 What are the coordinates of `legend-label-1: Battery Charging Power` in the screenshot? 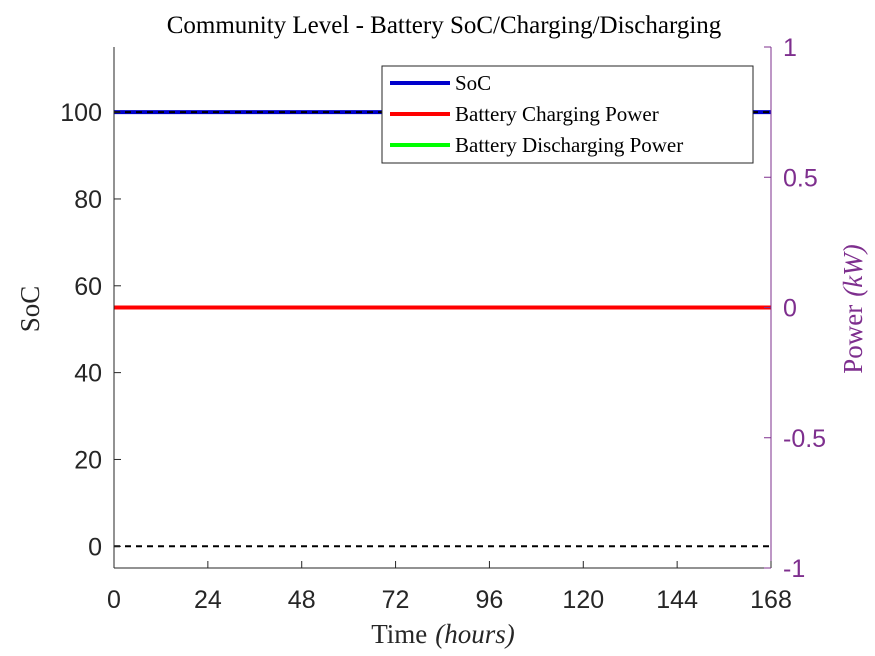 It's located at (557, 114).